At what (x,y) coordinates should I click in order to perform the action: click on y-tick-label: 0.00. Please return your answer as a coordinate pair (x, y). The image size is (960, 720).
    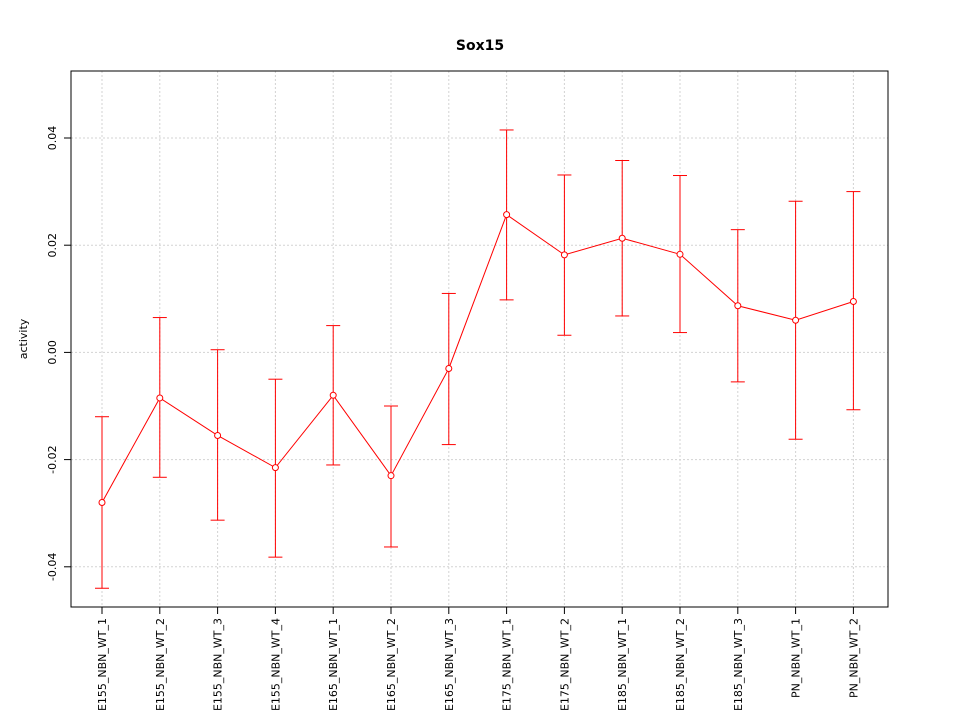
    Looking at the image, I should click on (52, 352).